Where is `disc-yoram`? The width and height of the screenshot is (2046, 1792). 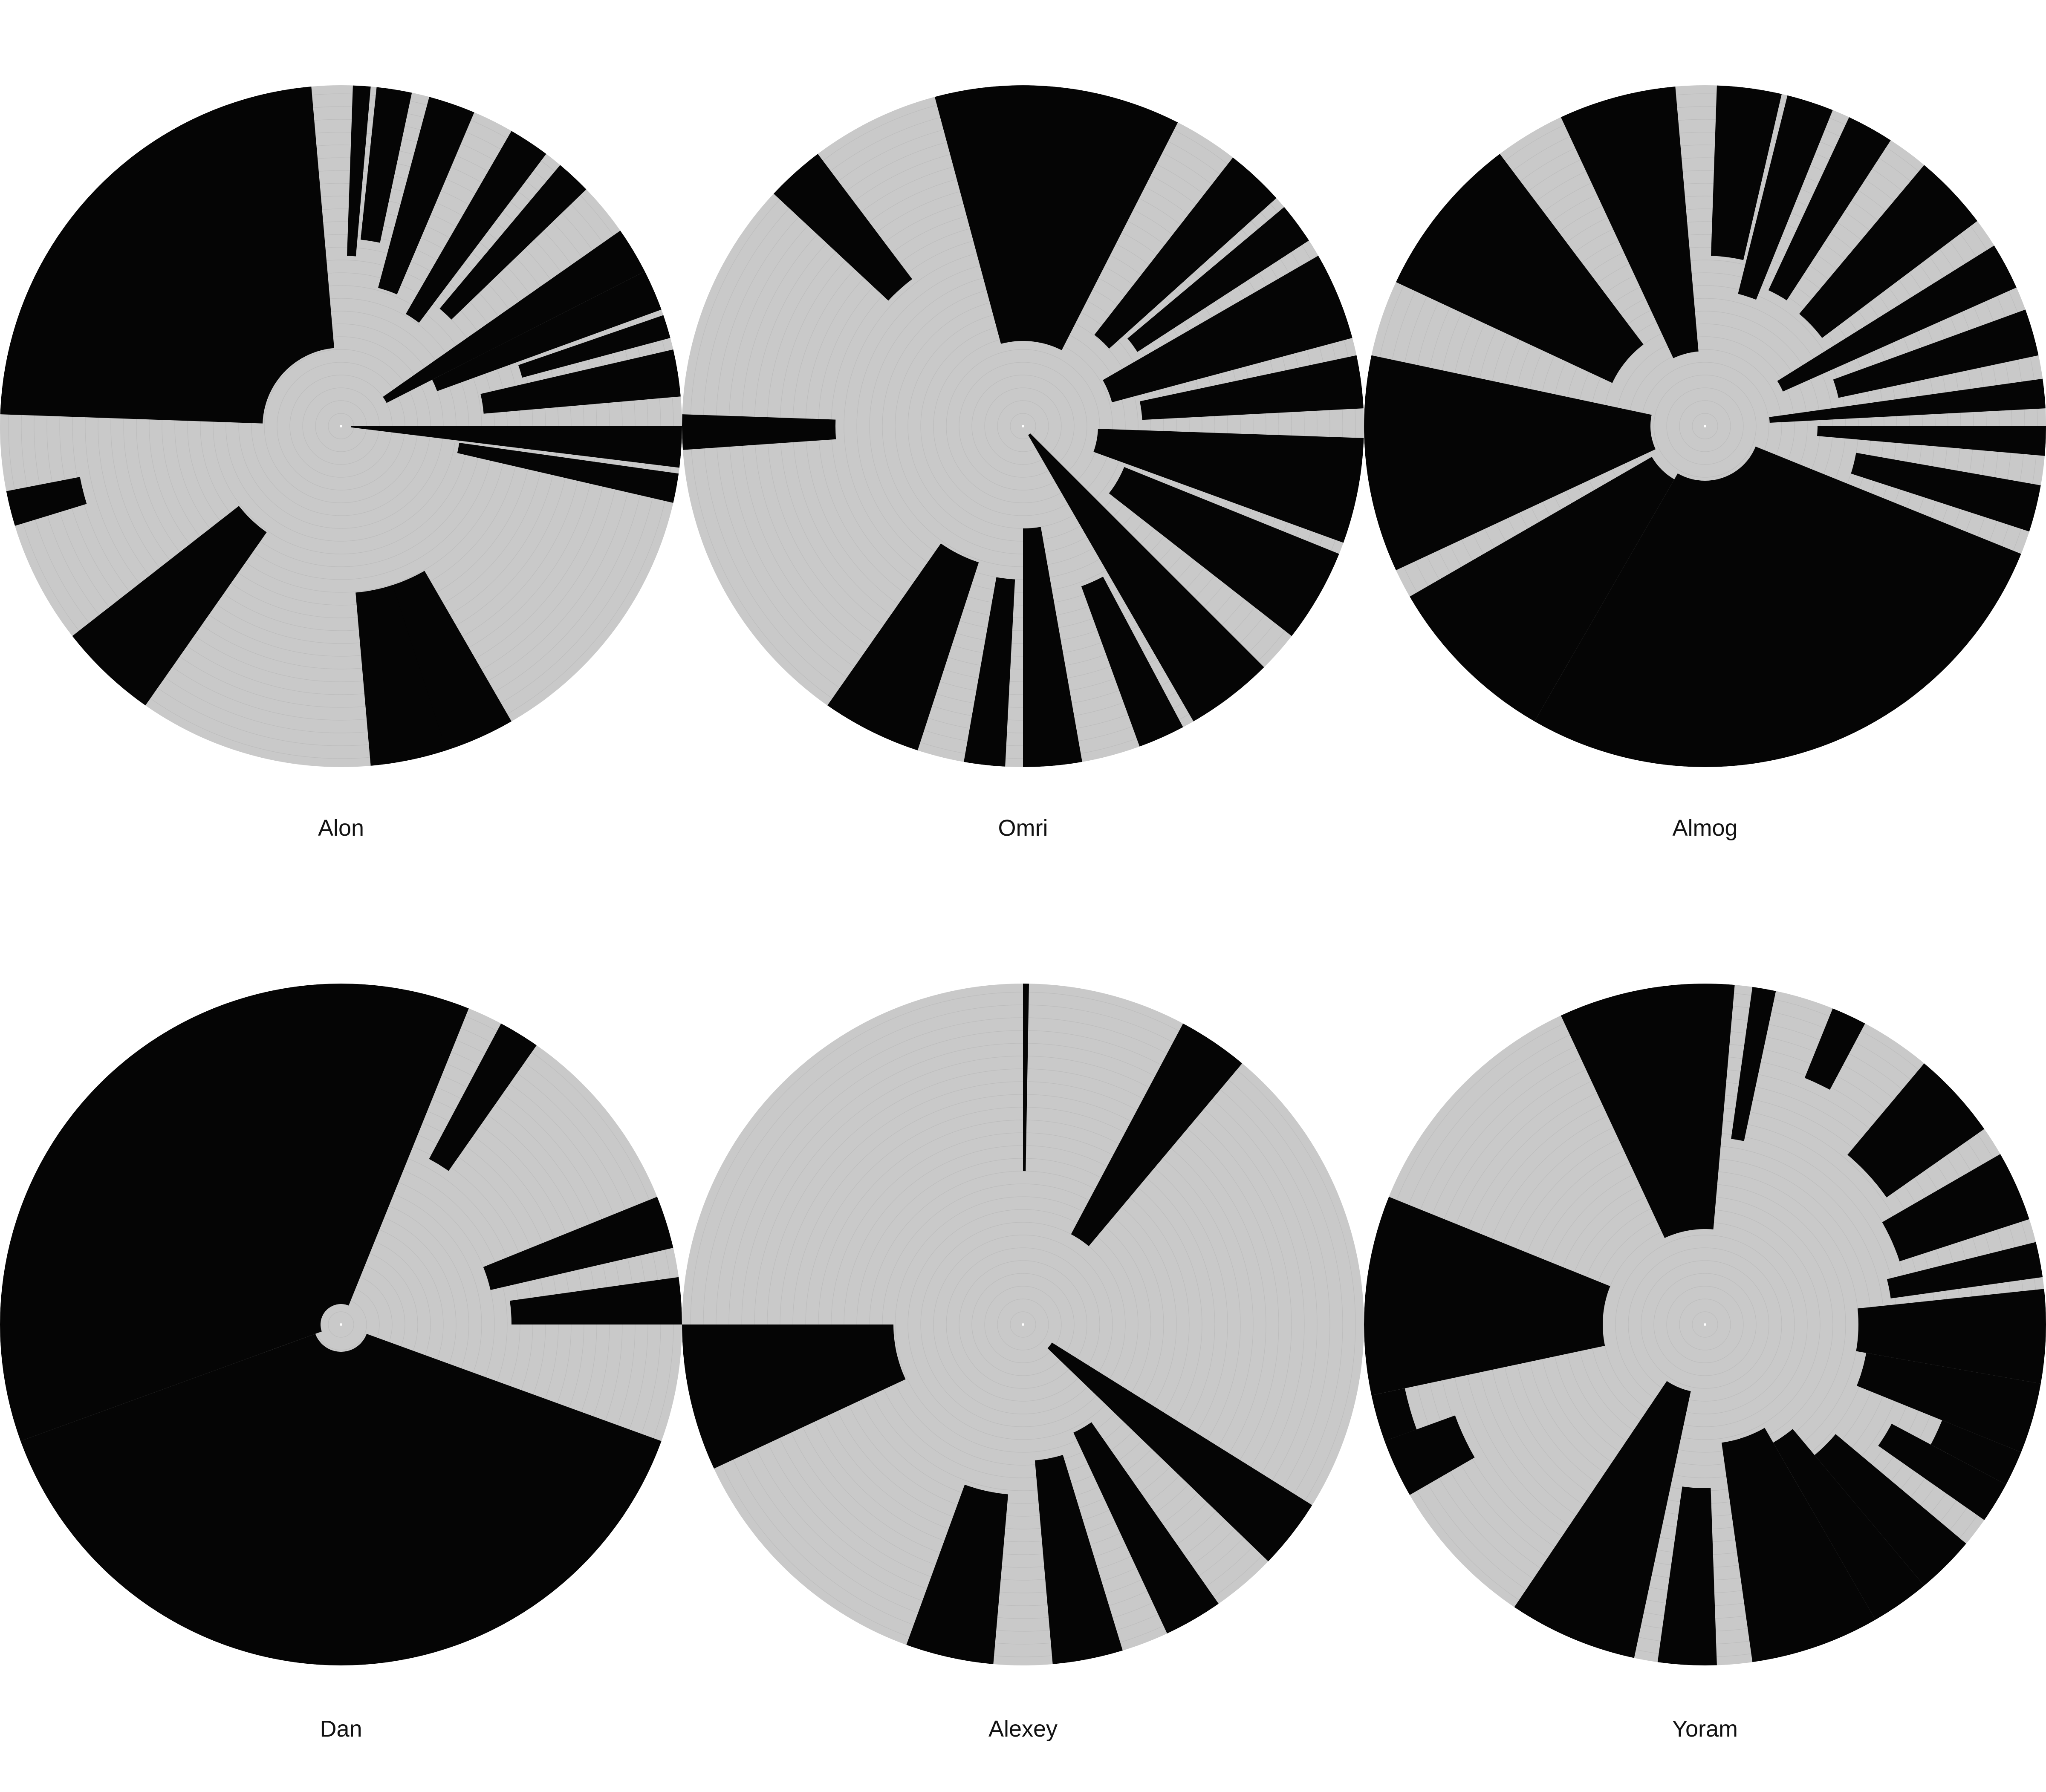
disc-yoram is located at coordinates (1705, 1324).